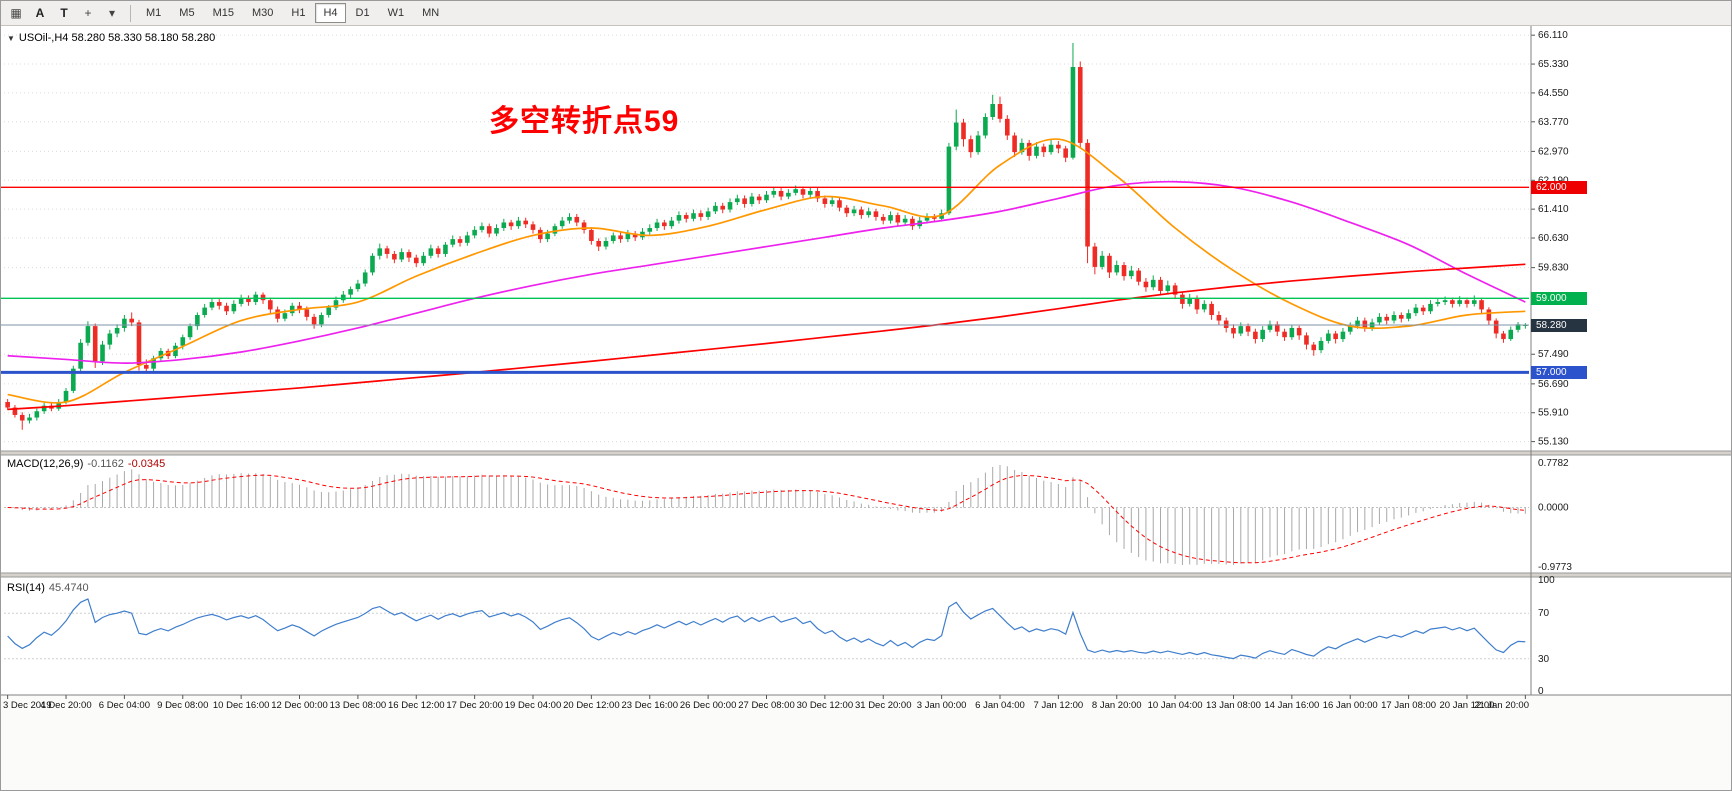 This screenshot has height=791, width=1732. What do you see at coordinates (1553, 268) in the screenshot?
I see `price-tick-label: 59.830` at bounding box center [1553, 268].